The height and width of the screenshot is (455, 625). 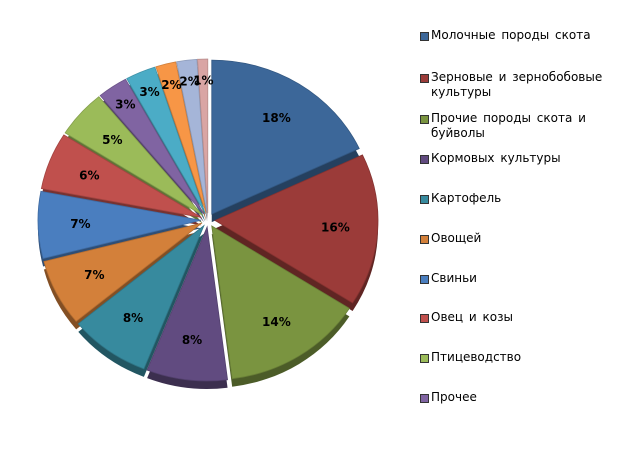 I want to click on legend-label: Прочее, so click(x=454, y=397).